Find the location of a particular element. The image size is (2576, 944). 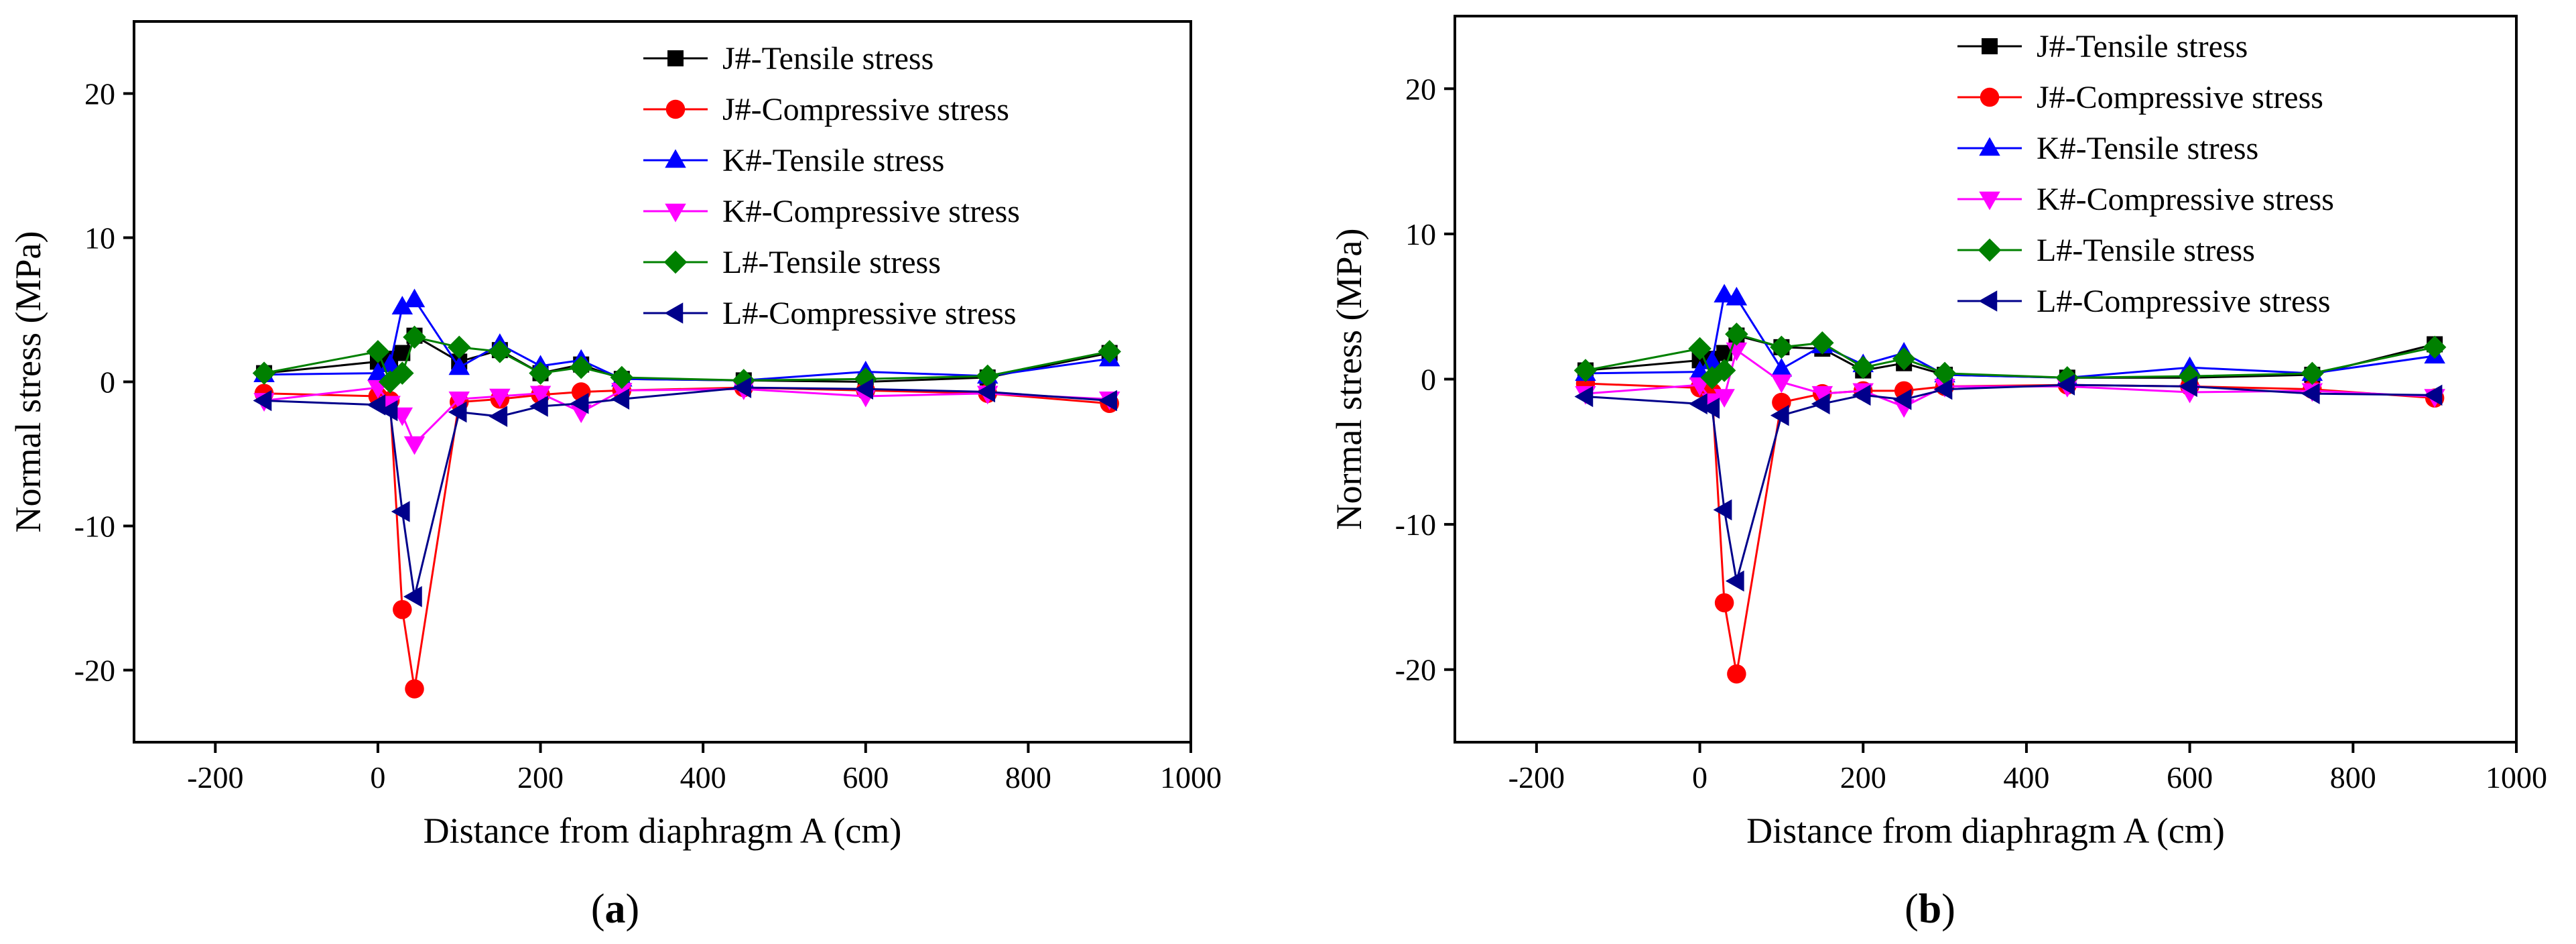

legend-label: J#-Compressive stress is located at coordinates (865, 109).